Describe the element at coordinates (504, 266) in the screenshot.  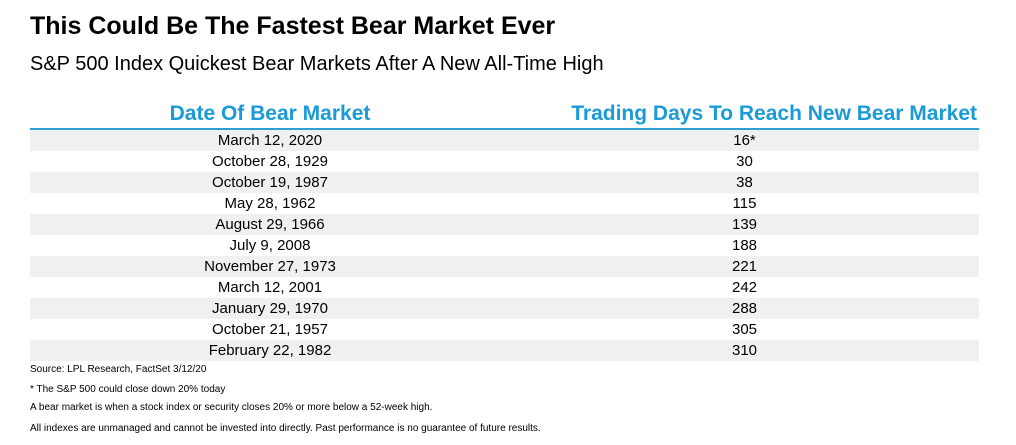
I see `table-row: November 27, 1973 221` at that location.